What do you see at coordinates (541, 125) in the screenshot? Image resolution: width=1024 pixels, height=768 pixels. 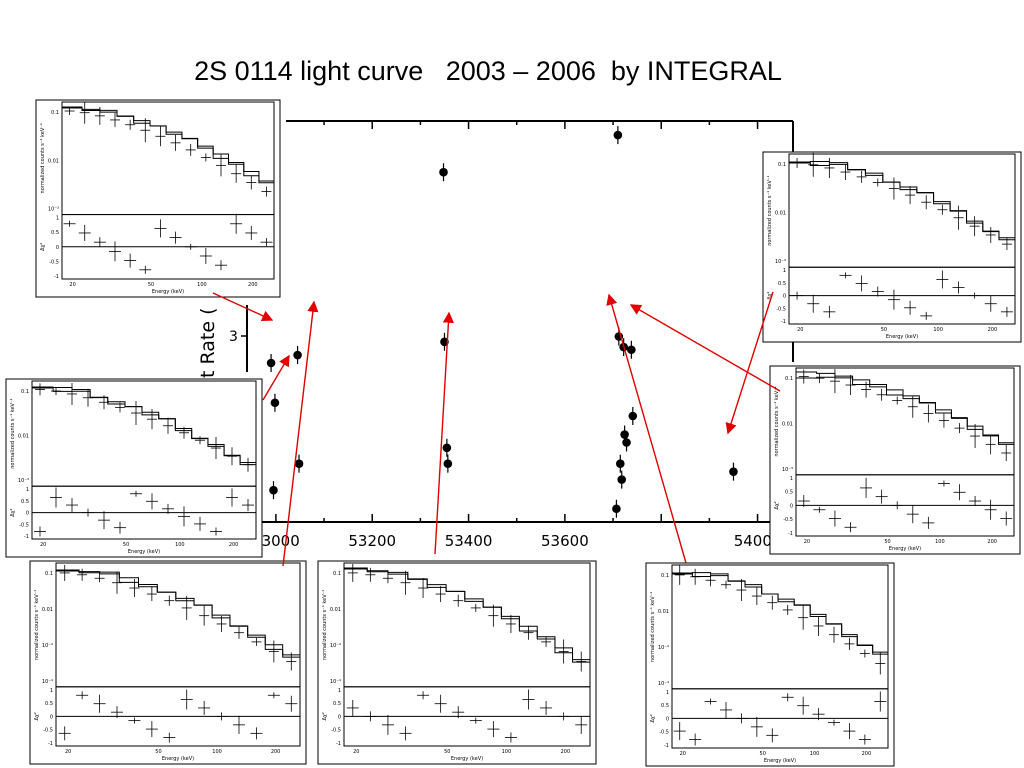 I see `top-axis-ticks` at bounding box center [541, 125].